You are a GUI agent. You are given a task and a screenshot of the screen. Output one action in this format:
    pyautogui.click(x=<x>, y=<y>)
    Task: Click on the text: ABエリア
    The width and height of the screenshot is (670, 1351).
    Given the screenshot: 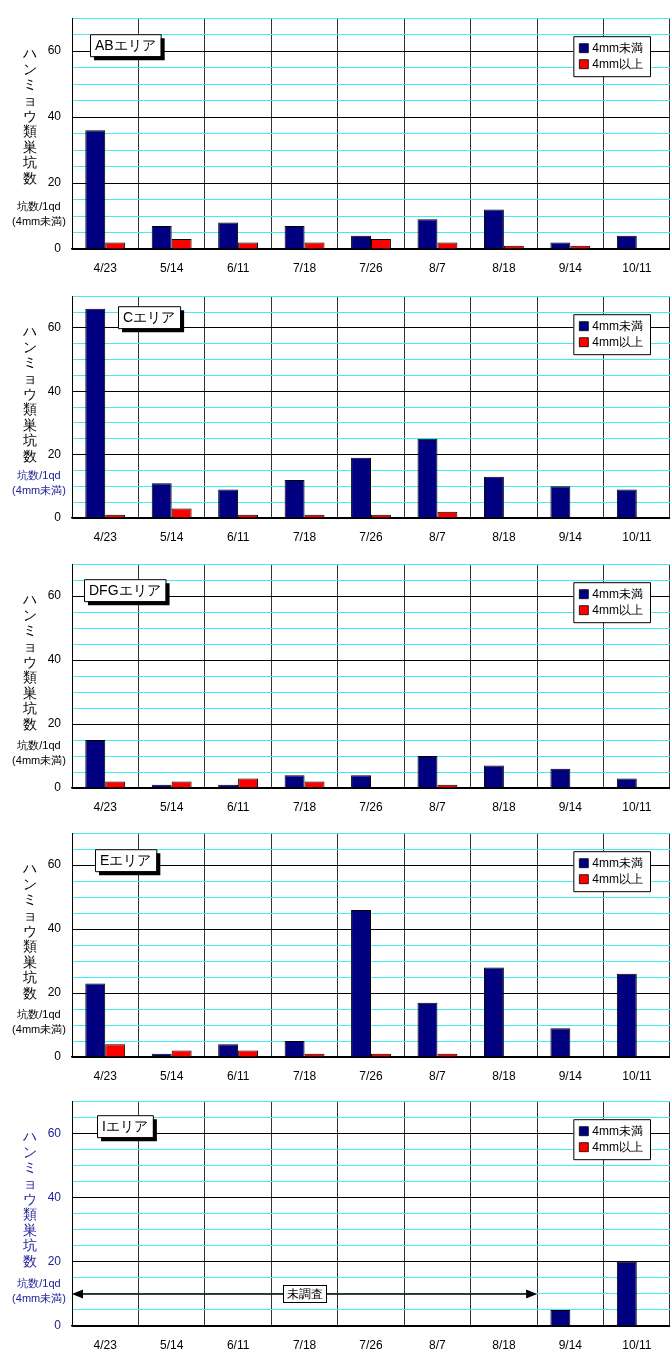 What is the action you would take?
    pyautogui.click(x=125, y=45)
    